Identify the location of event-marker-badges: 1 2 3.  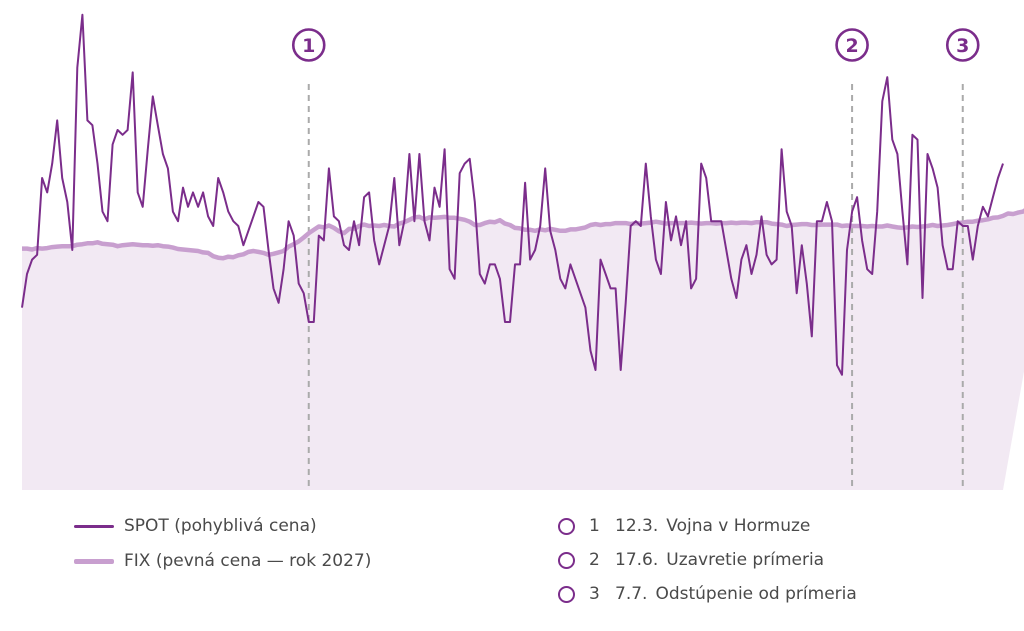
(635, 45).